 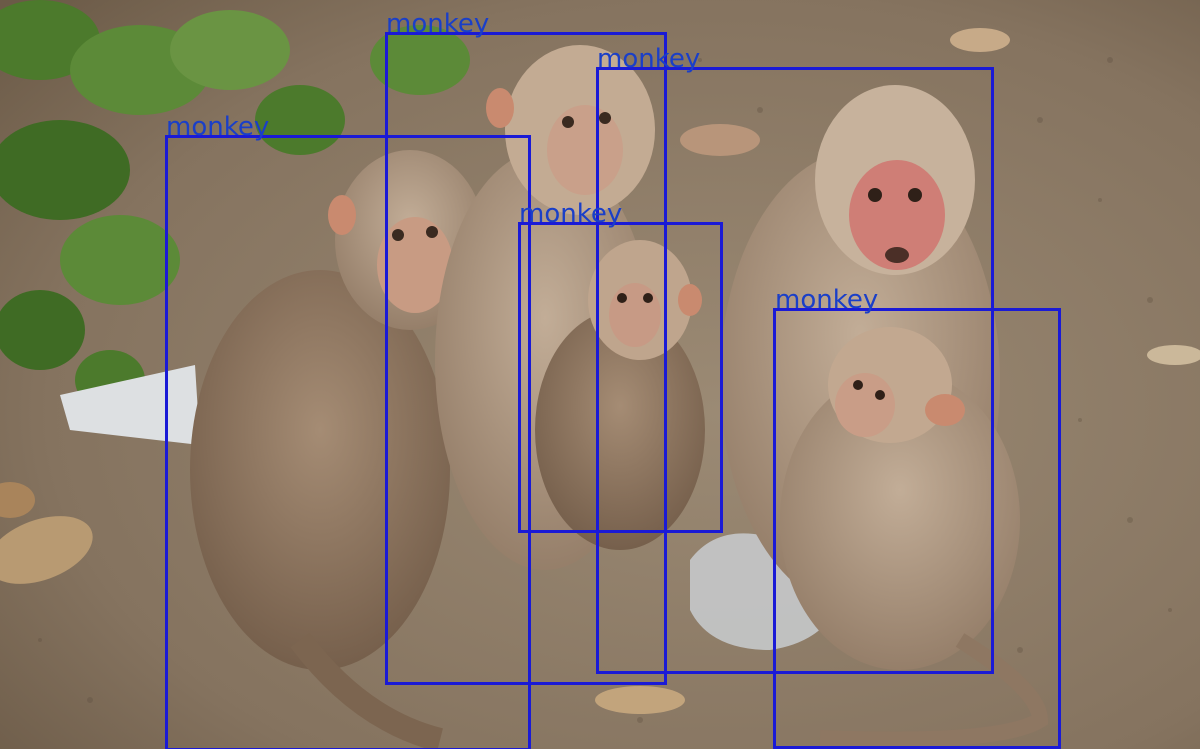 What do you see at coordinates (620, 395) in the screenshot?
I see `monkey-baby-center` at bounding box center [620, 395].